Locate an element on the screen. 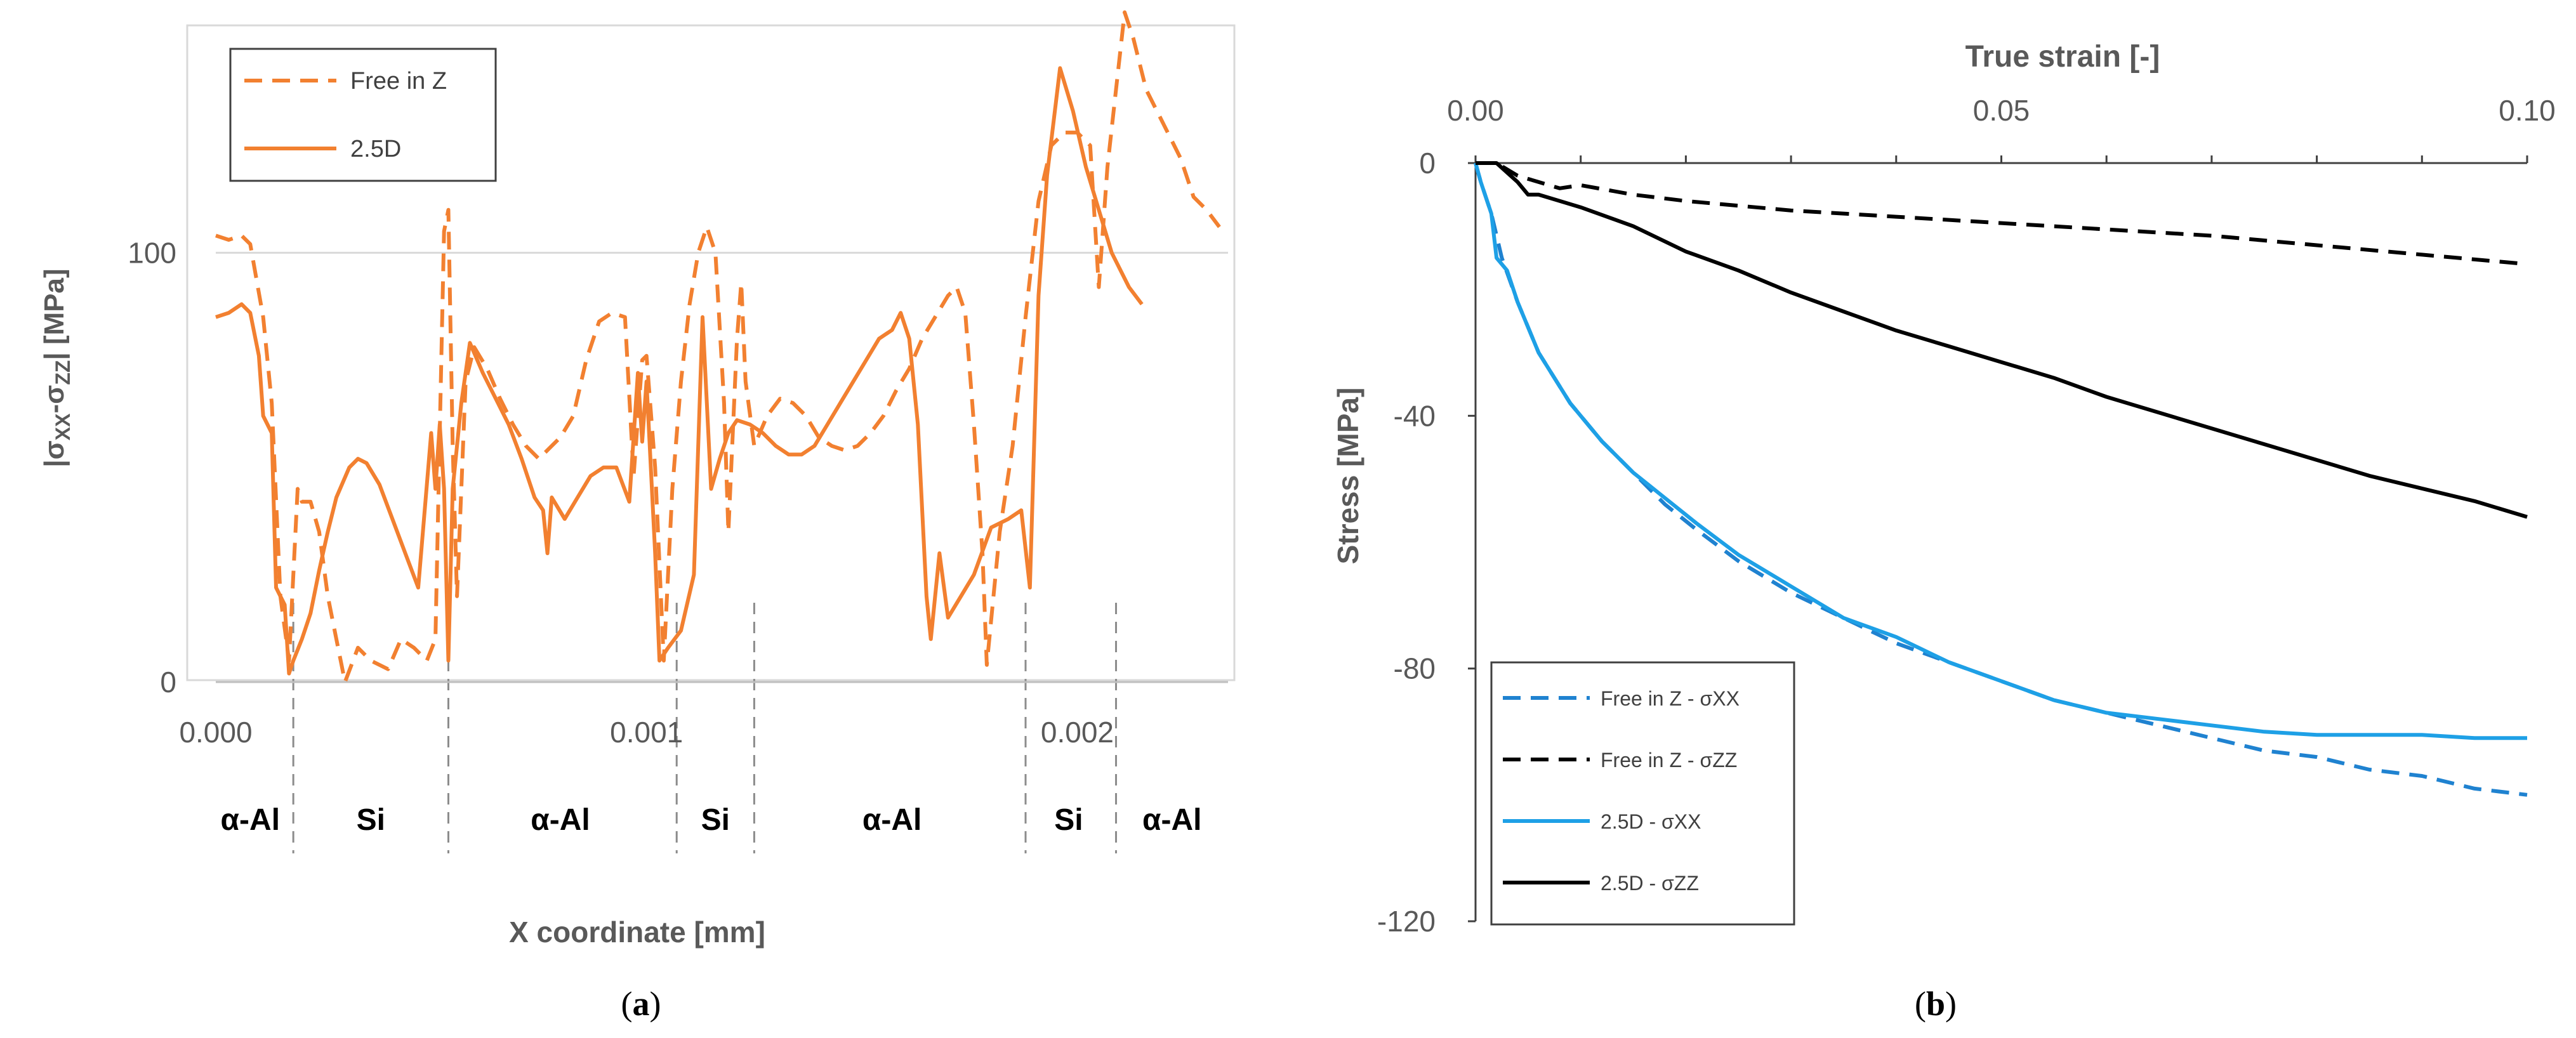 This screenshot has width=2576, height=1038. chart-b-caption: (b) is located at coordinates (1936, 1004).